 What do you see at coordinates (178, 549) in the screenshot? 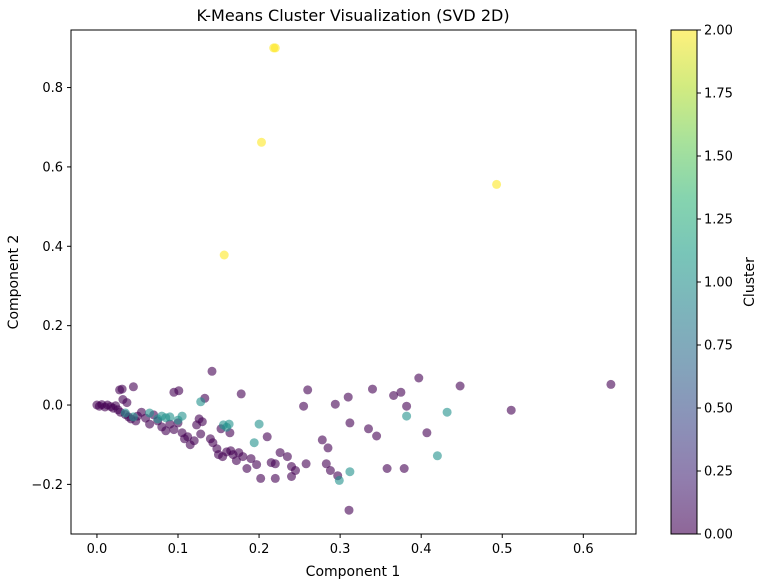
I see `x-tick-label: 0.1` at bounding box center [178, 549].